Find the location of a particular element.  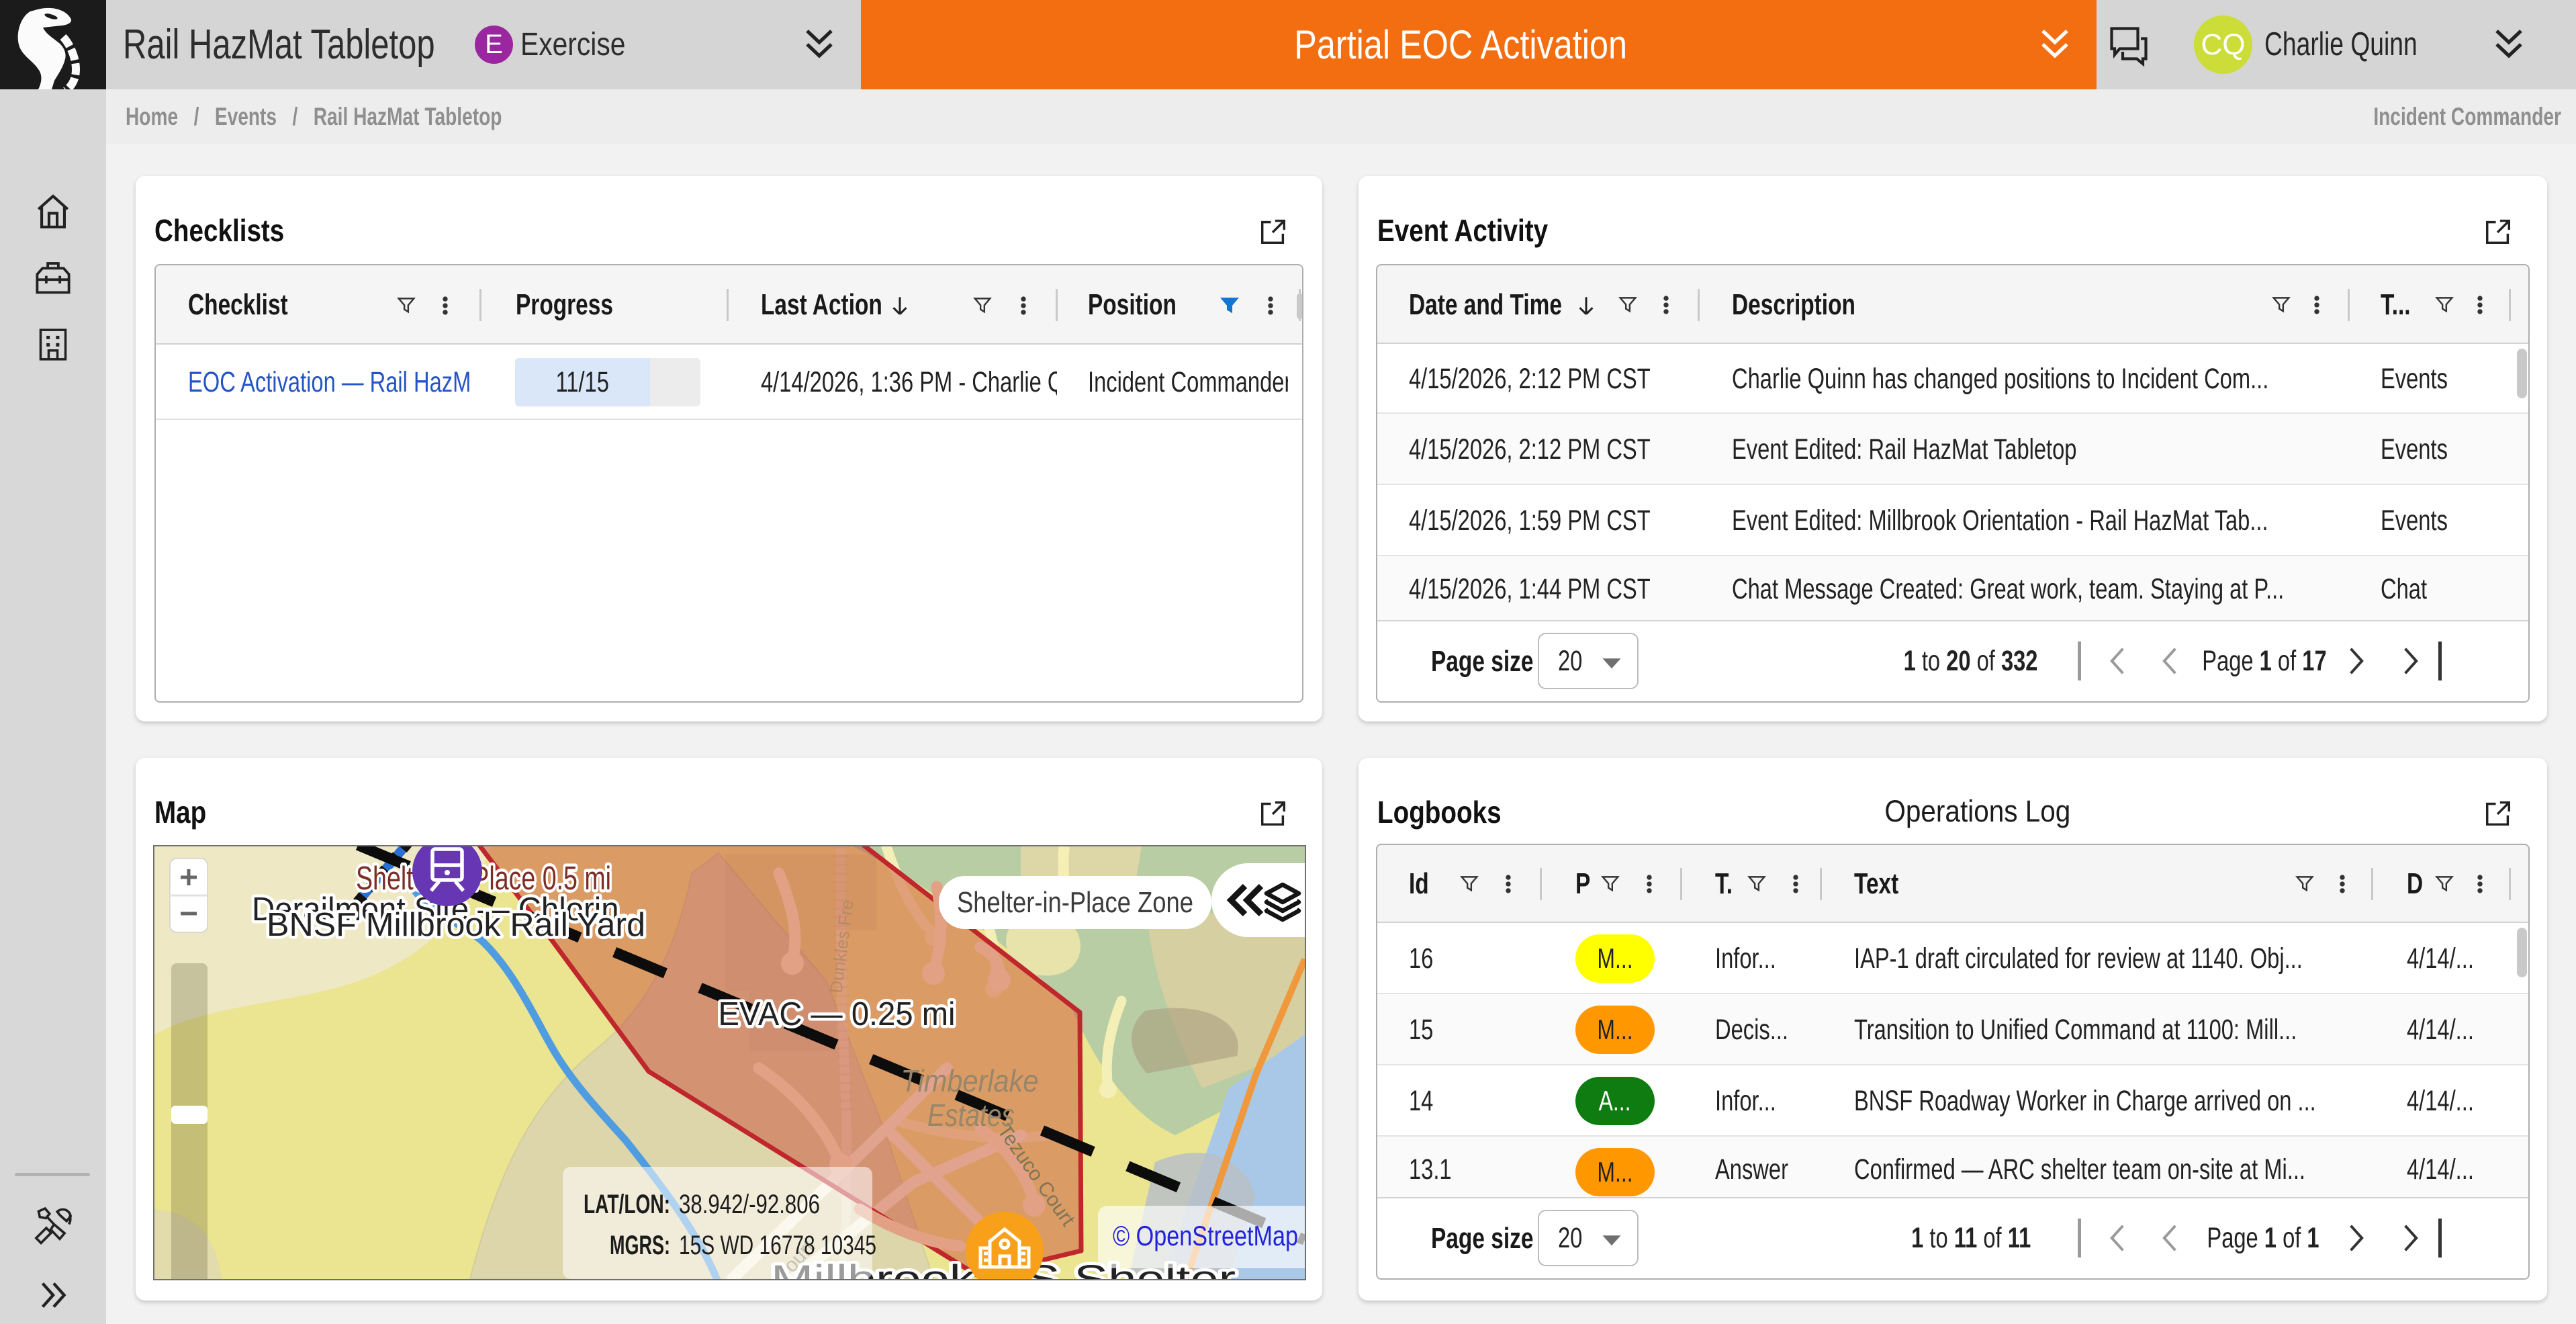

svg-text: LAT/LON: is located at coordinates (627, 1204).